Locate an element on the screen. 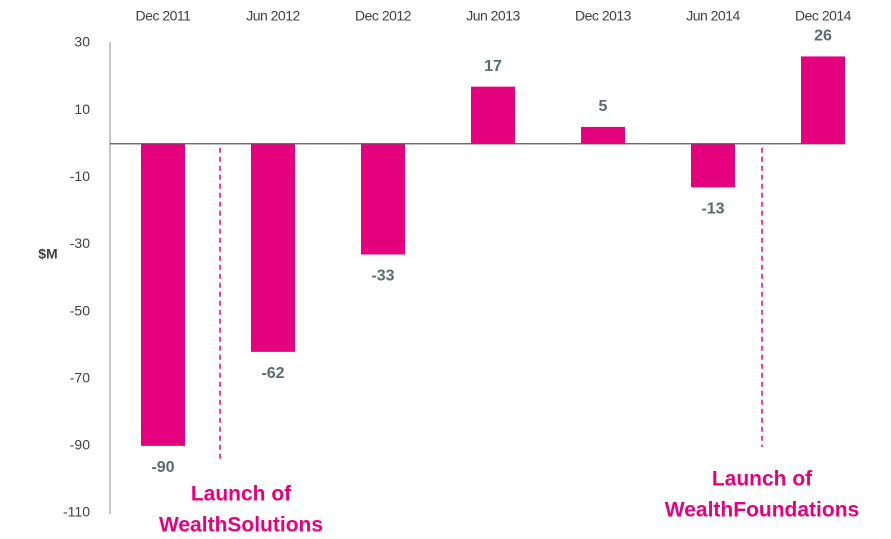 Image resolution: width=891 pixels, height=539 pixels. y-tick-label: -90 is located at coordinates (80, 445).